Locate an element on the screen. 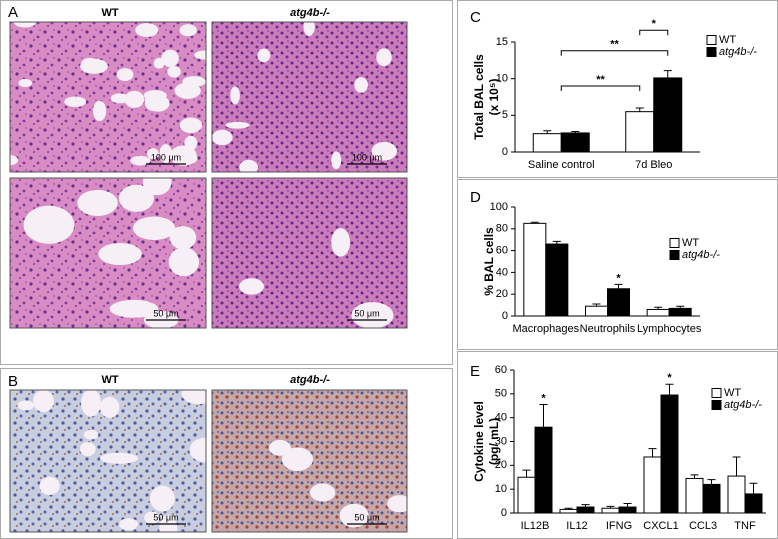  column-label: atg4b-/- is located at coordinates (310, 380).